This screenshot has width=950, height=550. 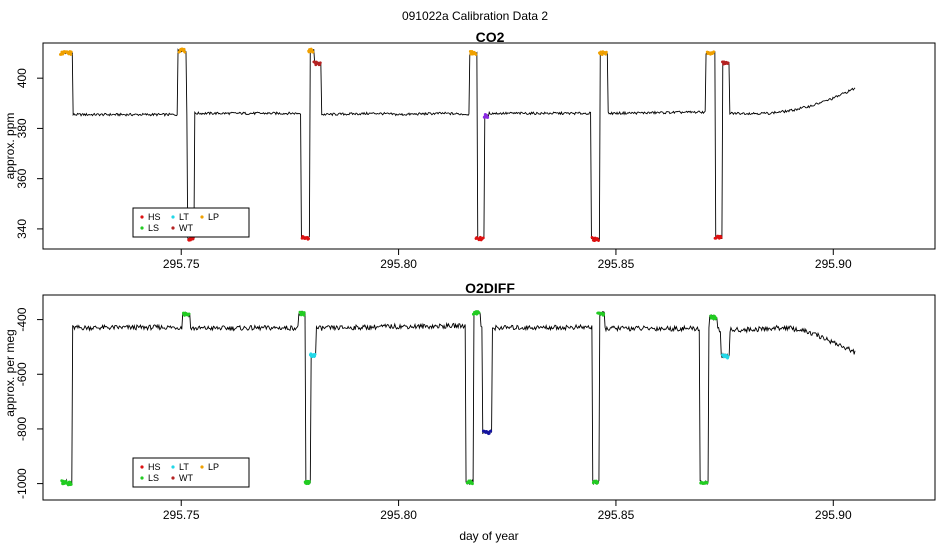 What do you see at coordinates (22, 319) in the screenshot?
I see `o2diff-y-tick-label: -400` at bounding box center [22, 319].